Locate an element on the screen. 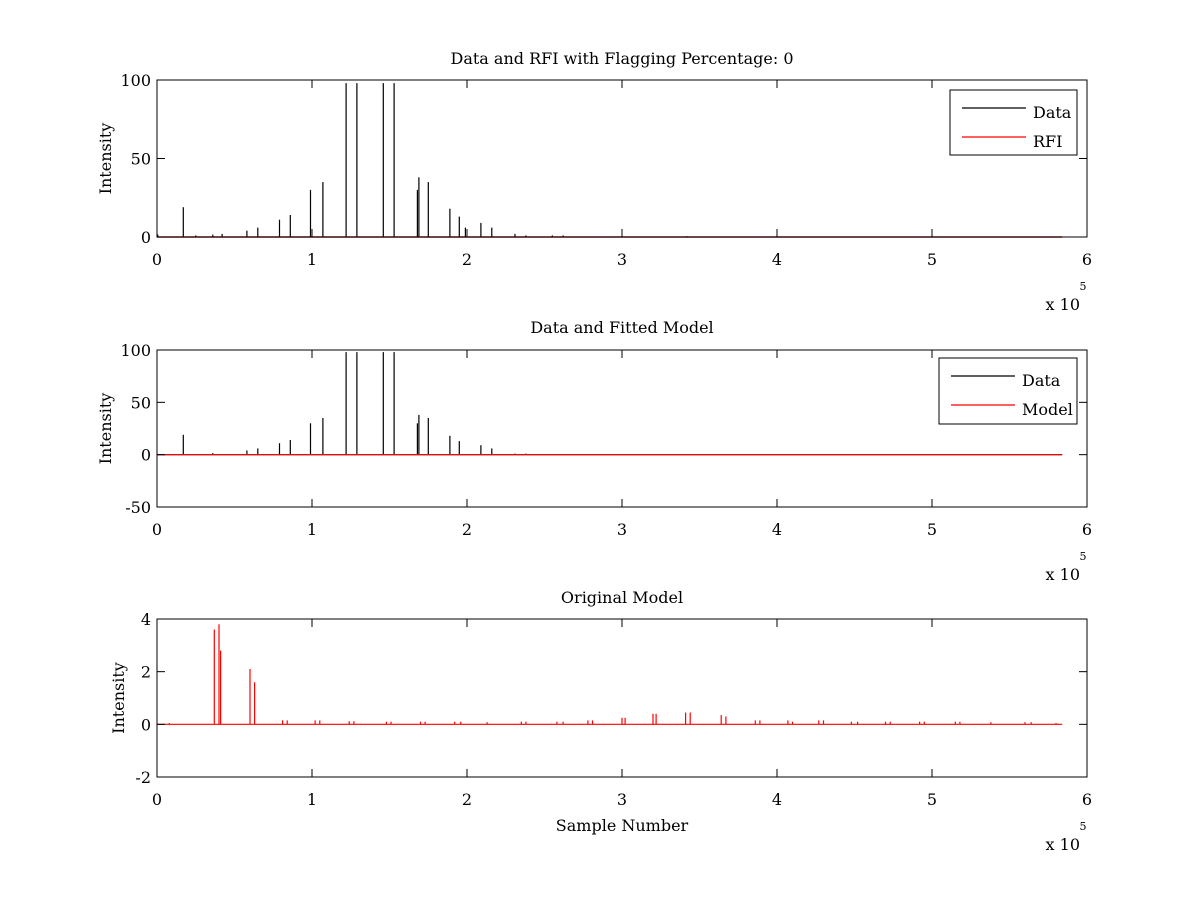  y-tick-label: 2 is located at coordinates (146, 672).